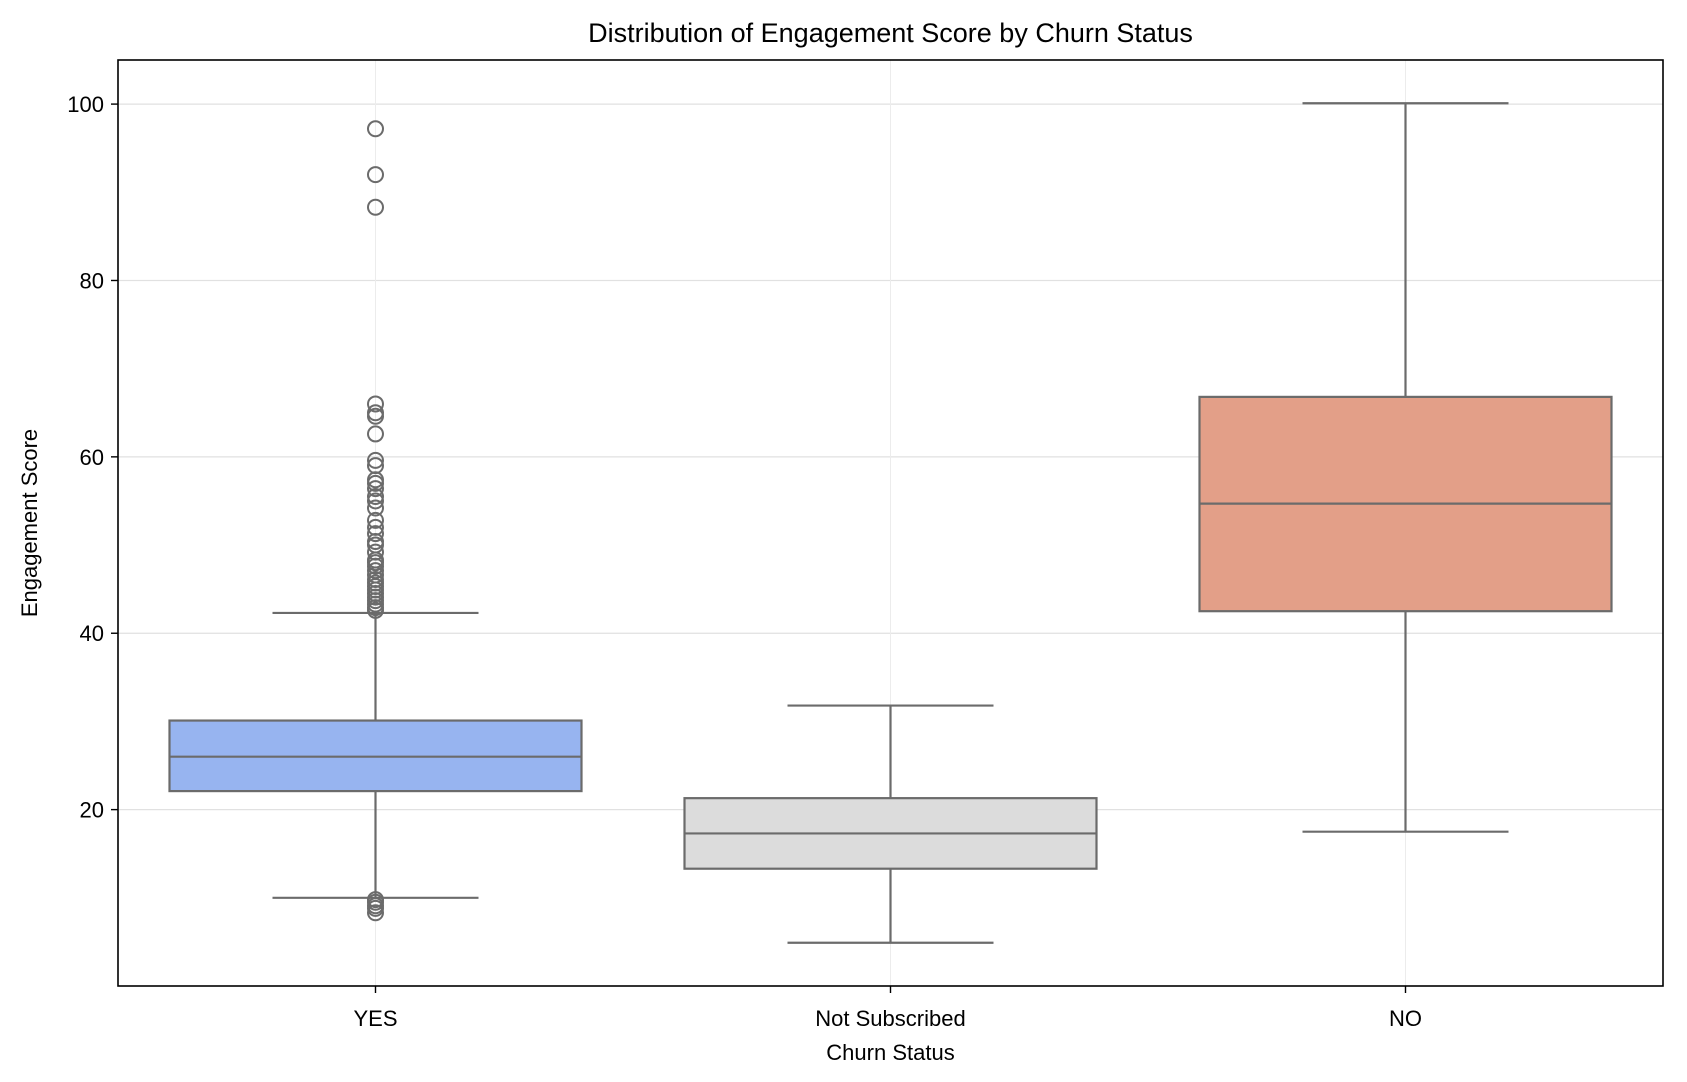 The height and width of the screenshot is (1082, 1687). I want to click on y-tick-label: 100, so click(85, 104).